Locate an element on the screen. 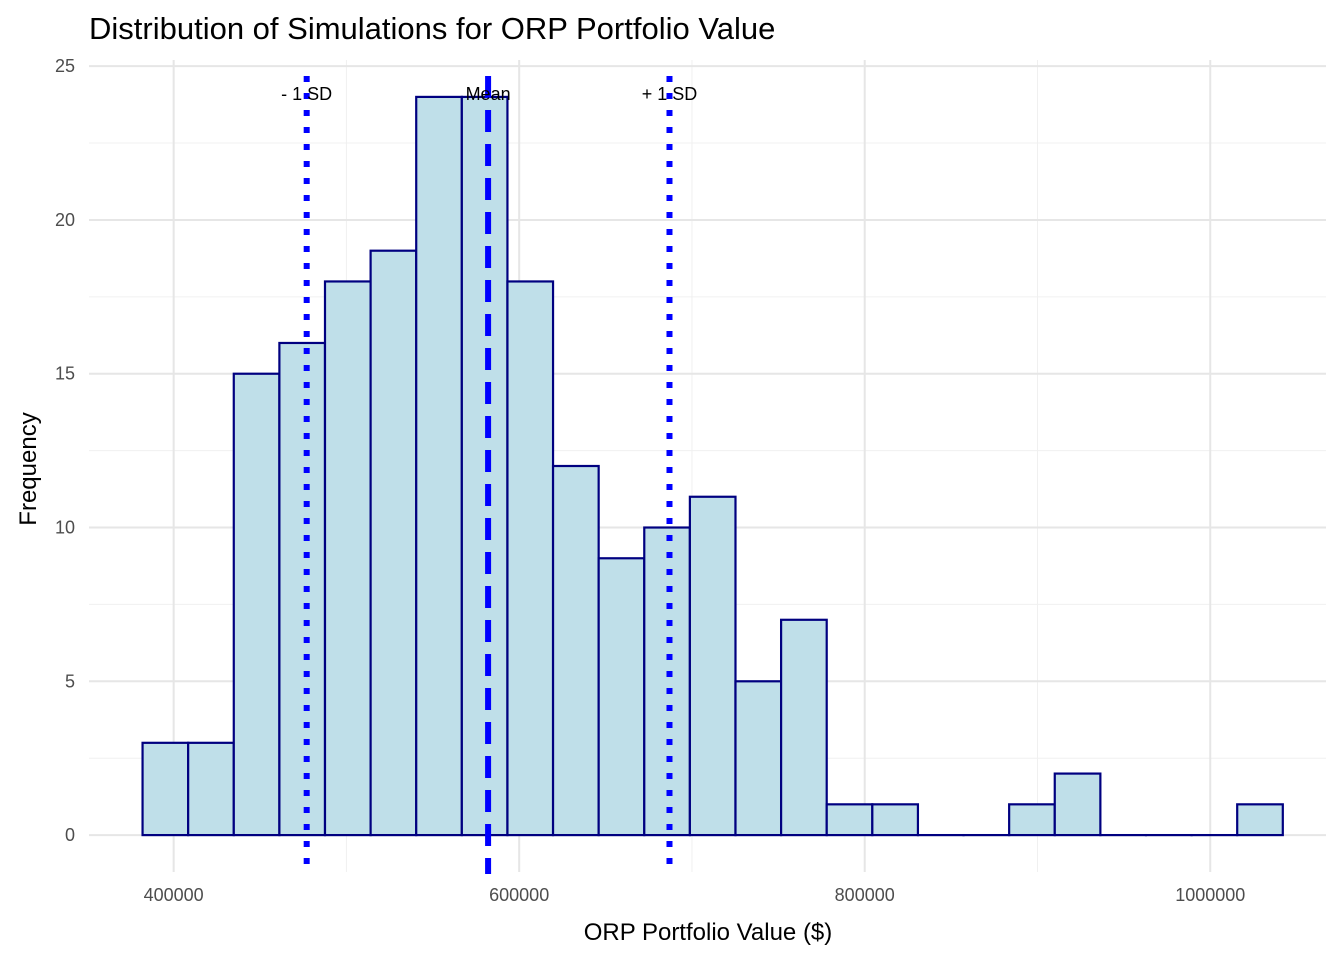  x-axis-title: ORP Portfolio Value ($) is located at coordinates (708, 932).